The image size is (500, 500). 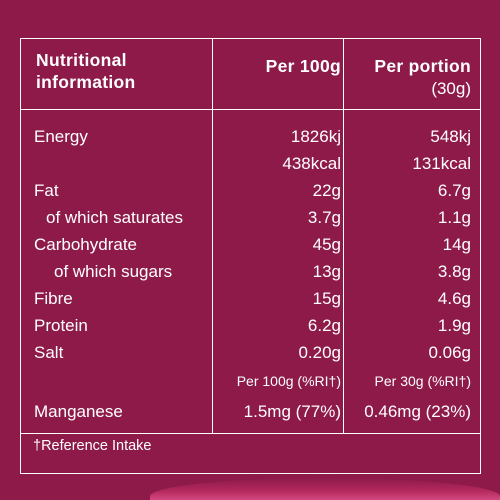 What do you see at coordinates (450, 136) in the screenshot?
I see `row-value-portion-energy-kj: 548kj` at bounding box center [450, 136].